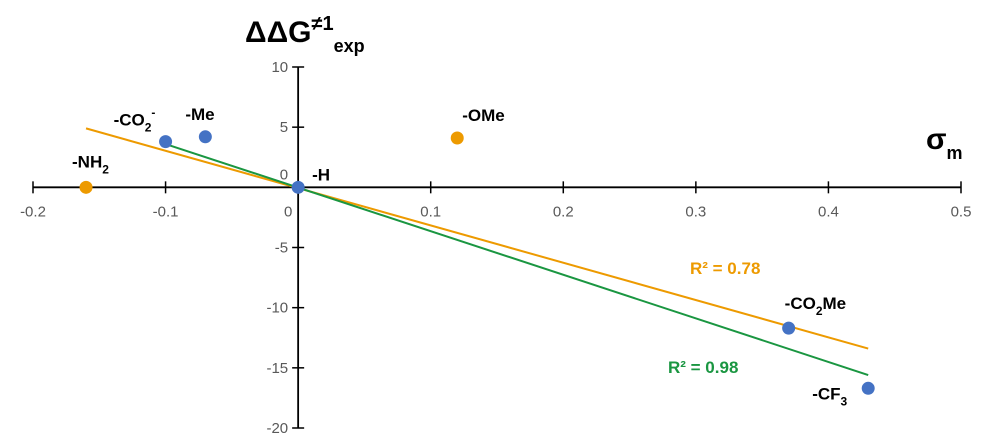 Image resolution: width=992 pixels, height=435 pixels. Describe the element at coordinates (695, 211) in the screenshot. I see `x-tick-label: 0.3` at that location.